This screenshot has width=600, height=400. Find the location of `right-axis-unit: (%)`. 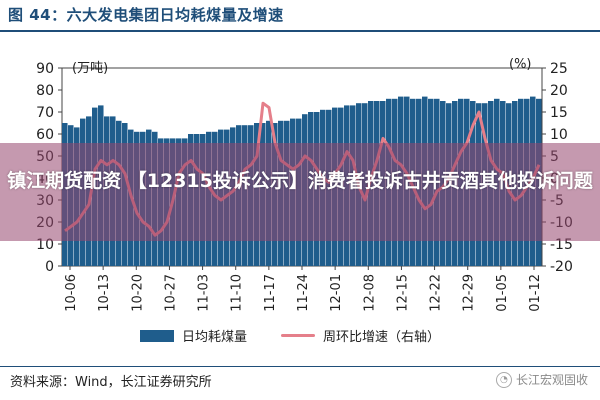

right-axis-unit: (%) is located at coordinates (520, 64).